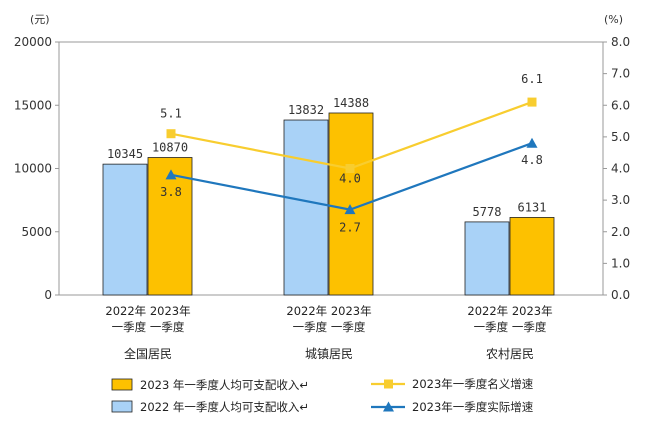 The image size is (650, 423). I want to click on right-axis-unit: (%), so click(613, 19).